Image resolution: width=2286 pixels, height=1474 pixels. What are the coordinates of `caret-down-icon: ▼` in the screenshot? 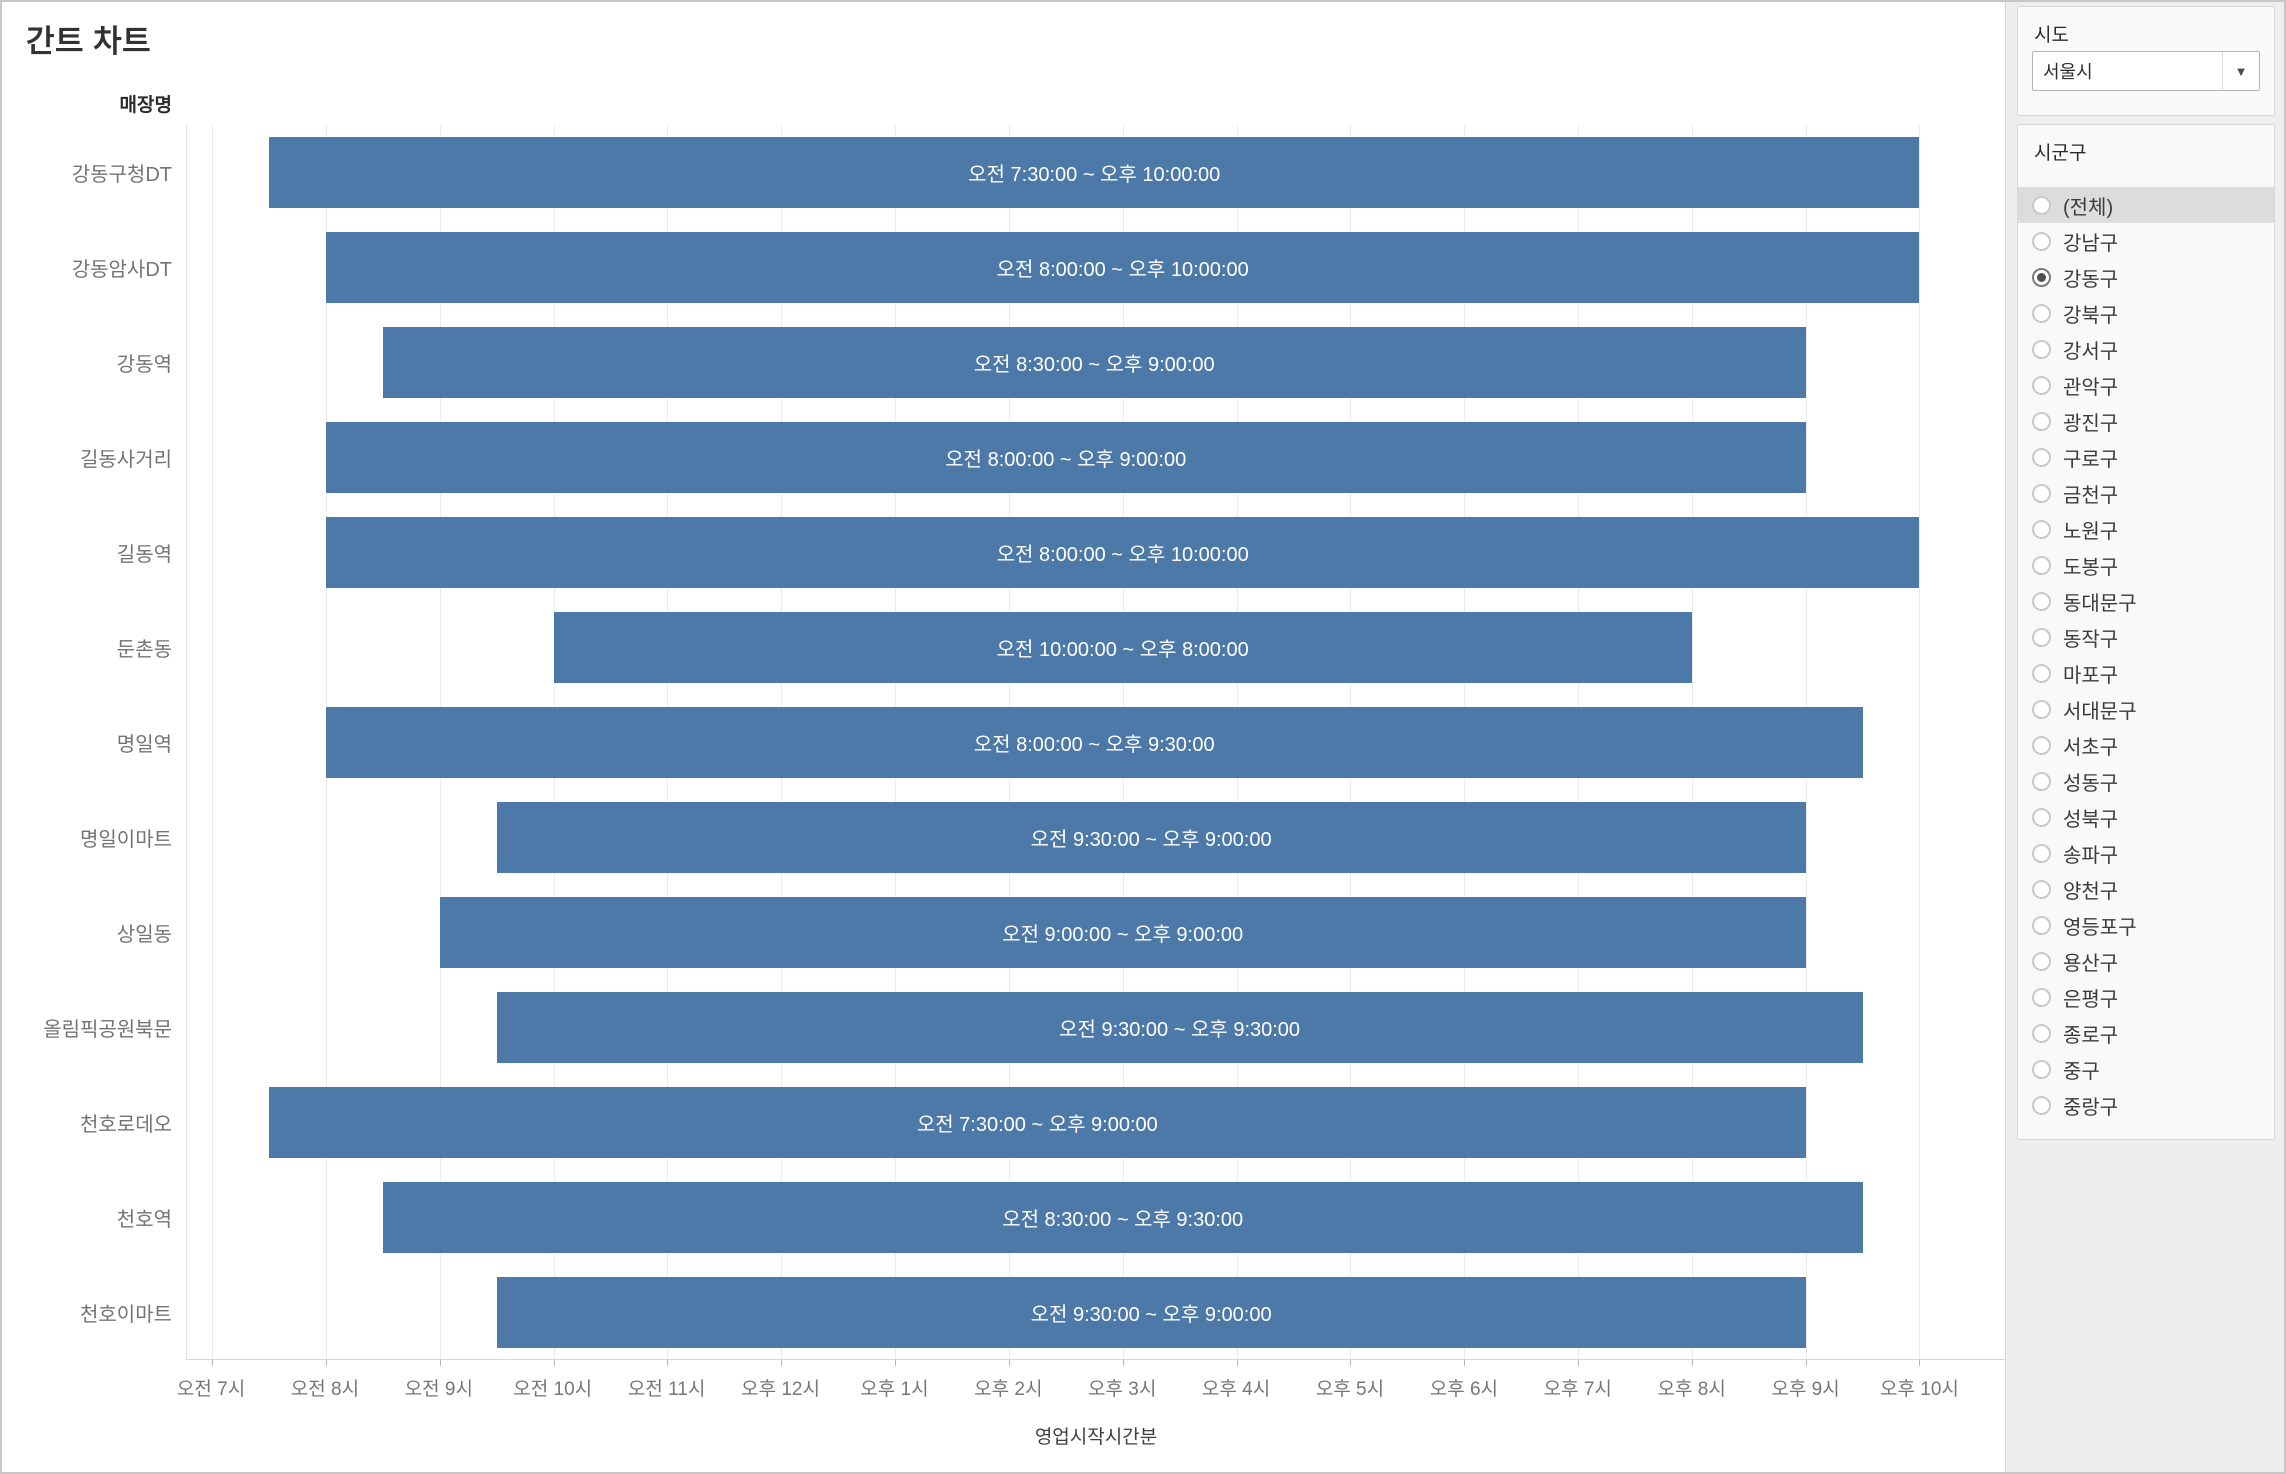 It's located at (2241, 71).